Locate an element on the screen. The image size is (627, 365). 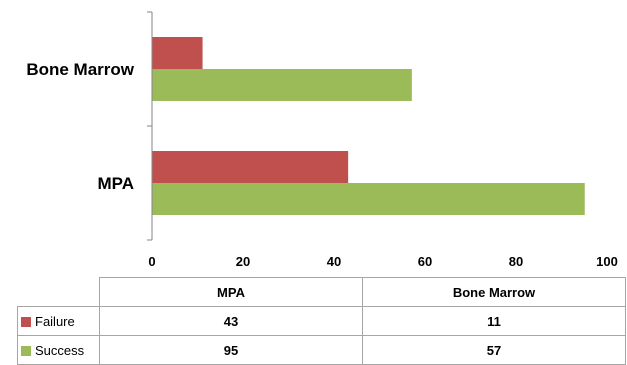
table-cell: 95 is located at coordinates (231, 350).